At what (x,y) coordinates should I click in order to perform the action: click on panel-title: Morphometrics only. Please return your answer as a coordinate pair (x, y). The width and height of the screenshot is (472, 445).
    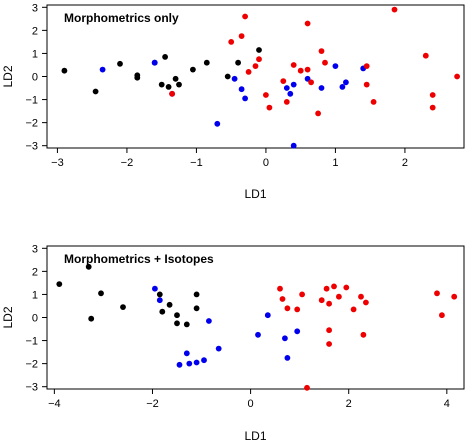
    Looking at the image, I should click on (121, 18).